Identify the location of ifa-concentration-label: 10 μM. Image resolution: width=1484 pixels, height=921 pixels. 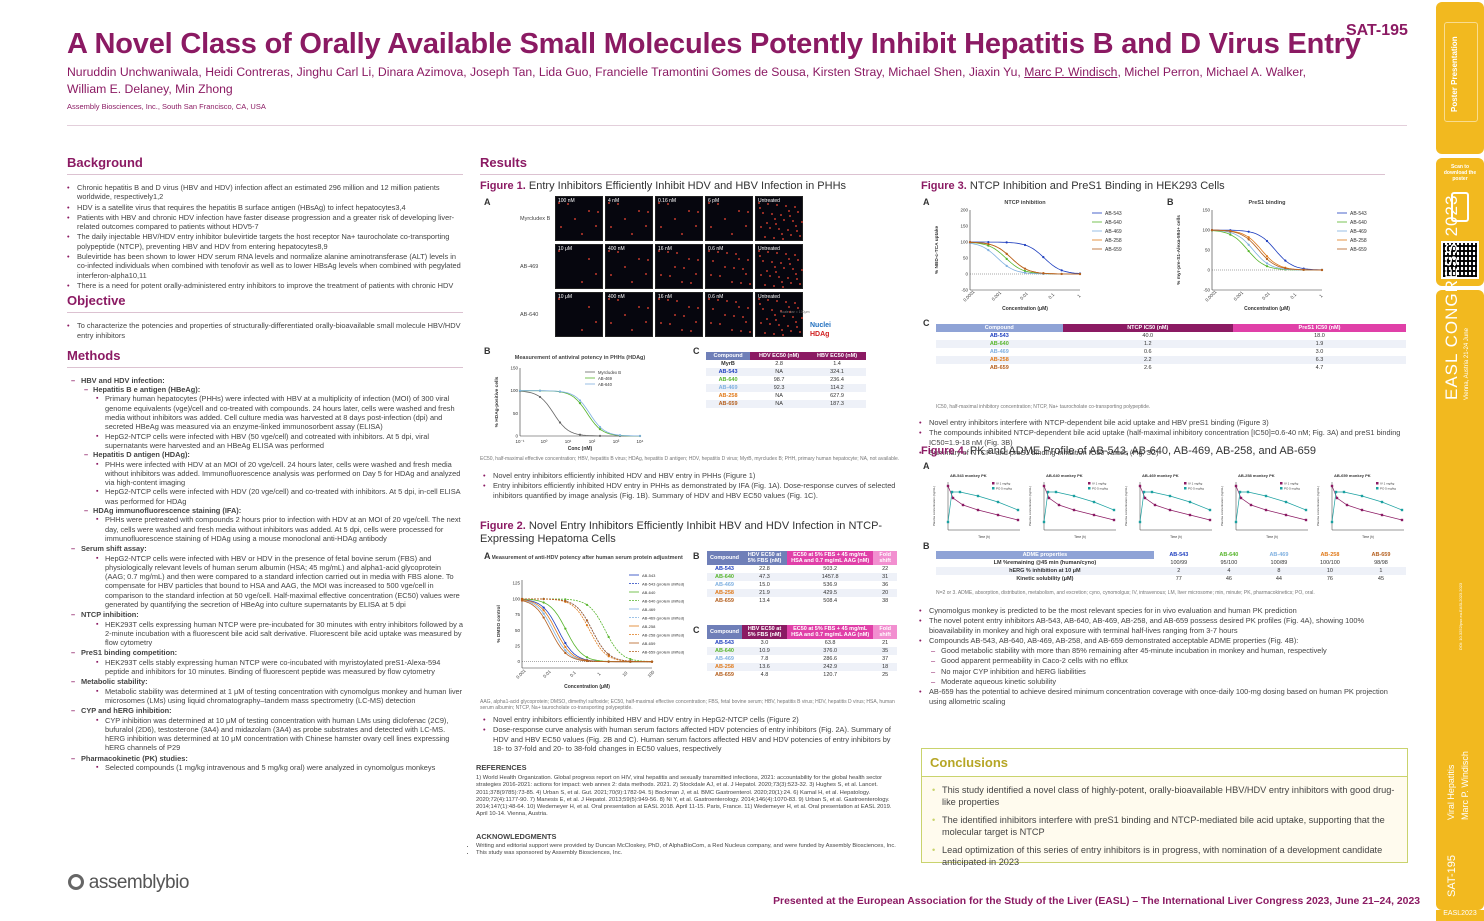
(565, 297).